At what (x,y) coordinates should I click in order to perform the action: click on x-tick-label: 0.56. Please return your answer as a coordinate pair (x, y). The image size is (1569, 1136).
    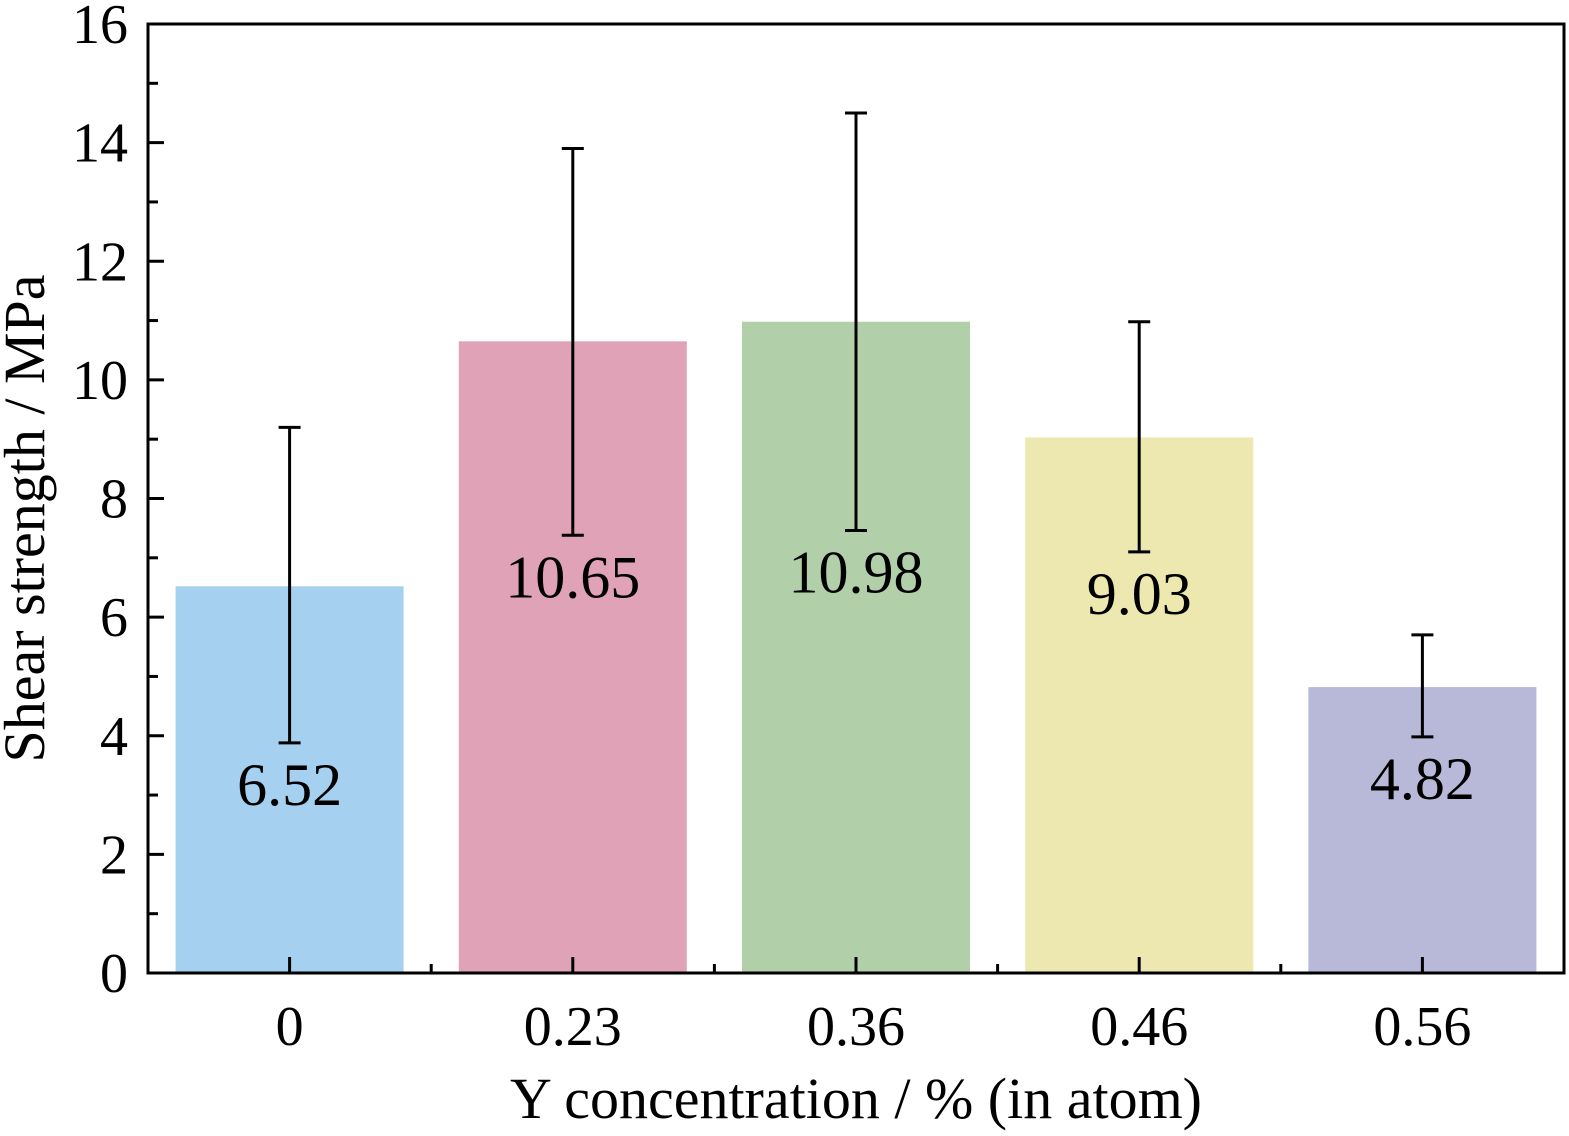
    Looking at the image, I should click on (1422, 1027).